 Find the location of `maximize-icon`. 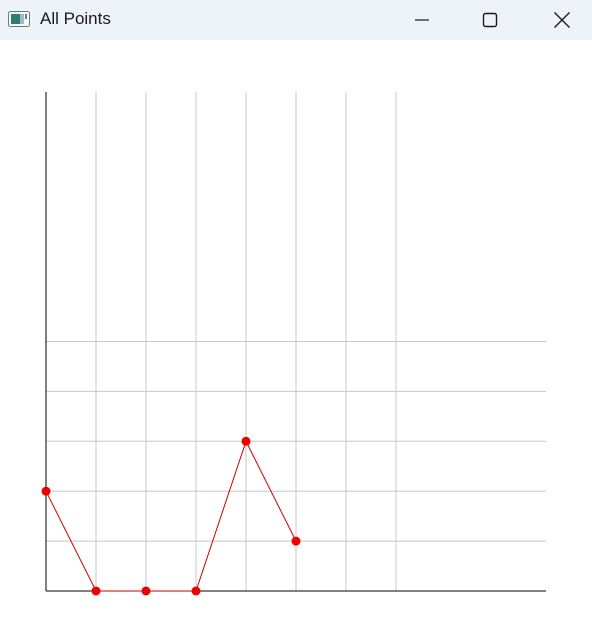

maximize-icon is located at coordinates (490, 20).